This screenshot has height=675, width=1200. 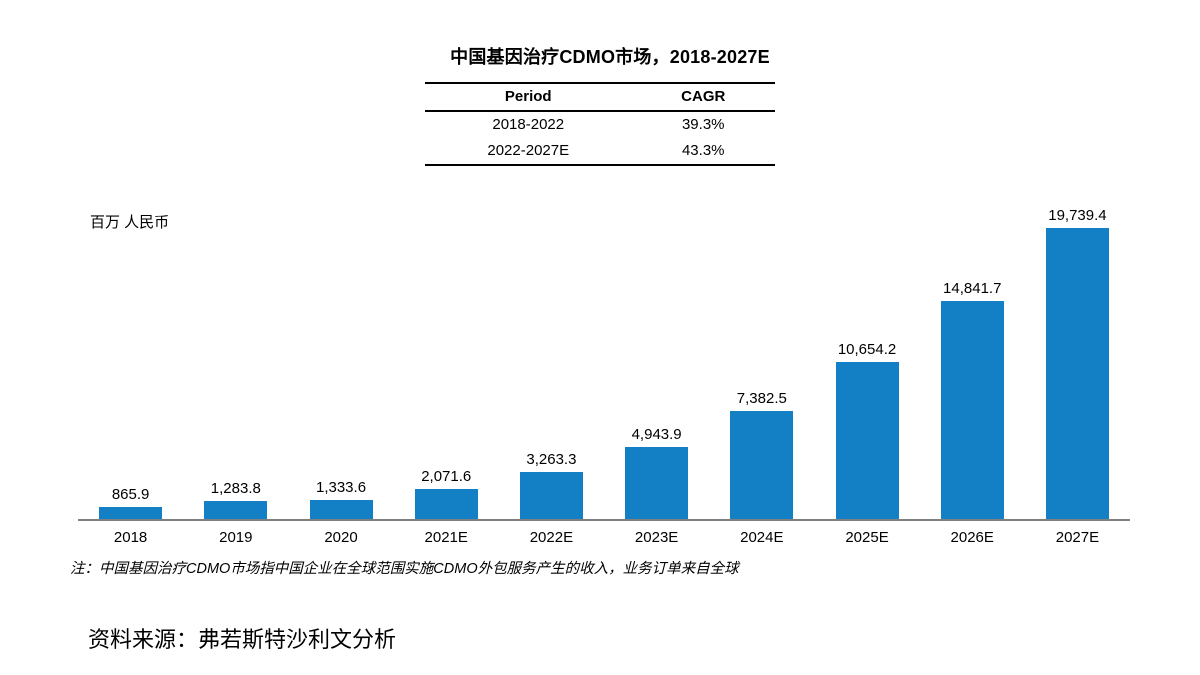 What do you see at coordinates (703, 150) in the screenshot?
I see `cagr-table-cell-cagr: 43.3%` at bounding box center [703, 150].